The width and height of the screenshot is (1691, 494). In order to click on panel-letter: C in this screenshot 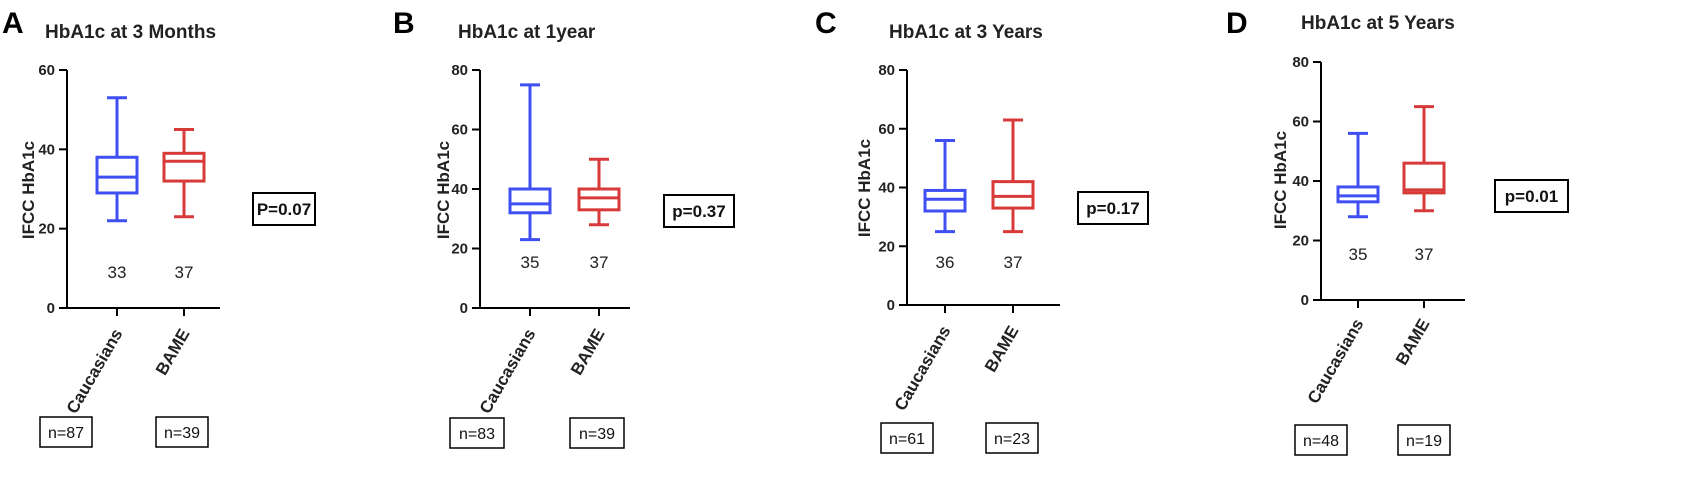, I will do `click(826, 23)`.